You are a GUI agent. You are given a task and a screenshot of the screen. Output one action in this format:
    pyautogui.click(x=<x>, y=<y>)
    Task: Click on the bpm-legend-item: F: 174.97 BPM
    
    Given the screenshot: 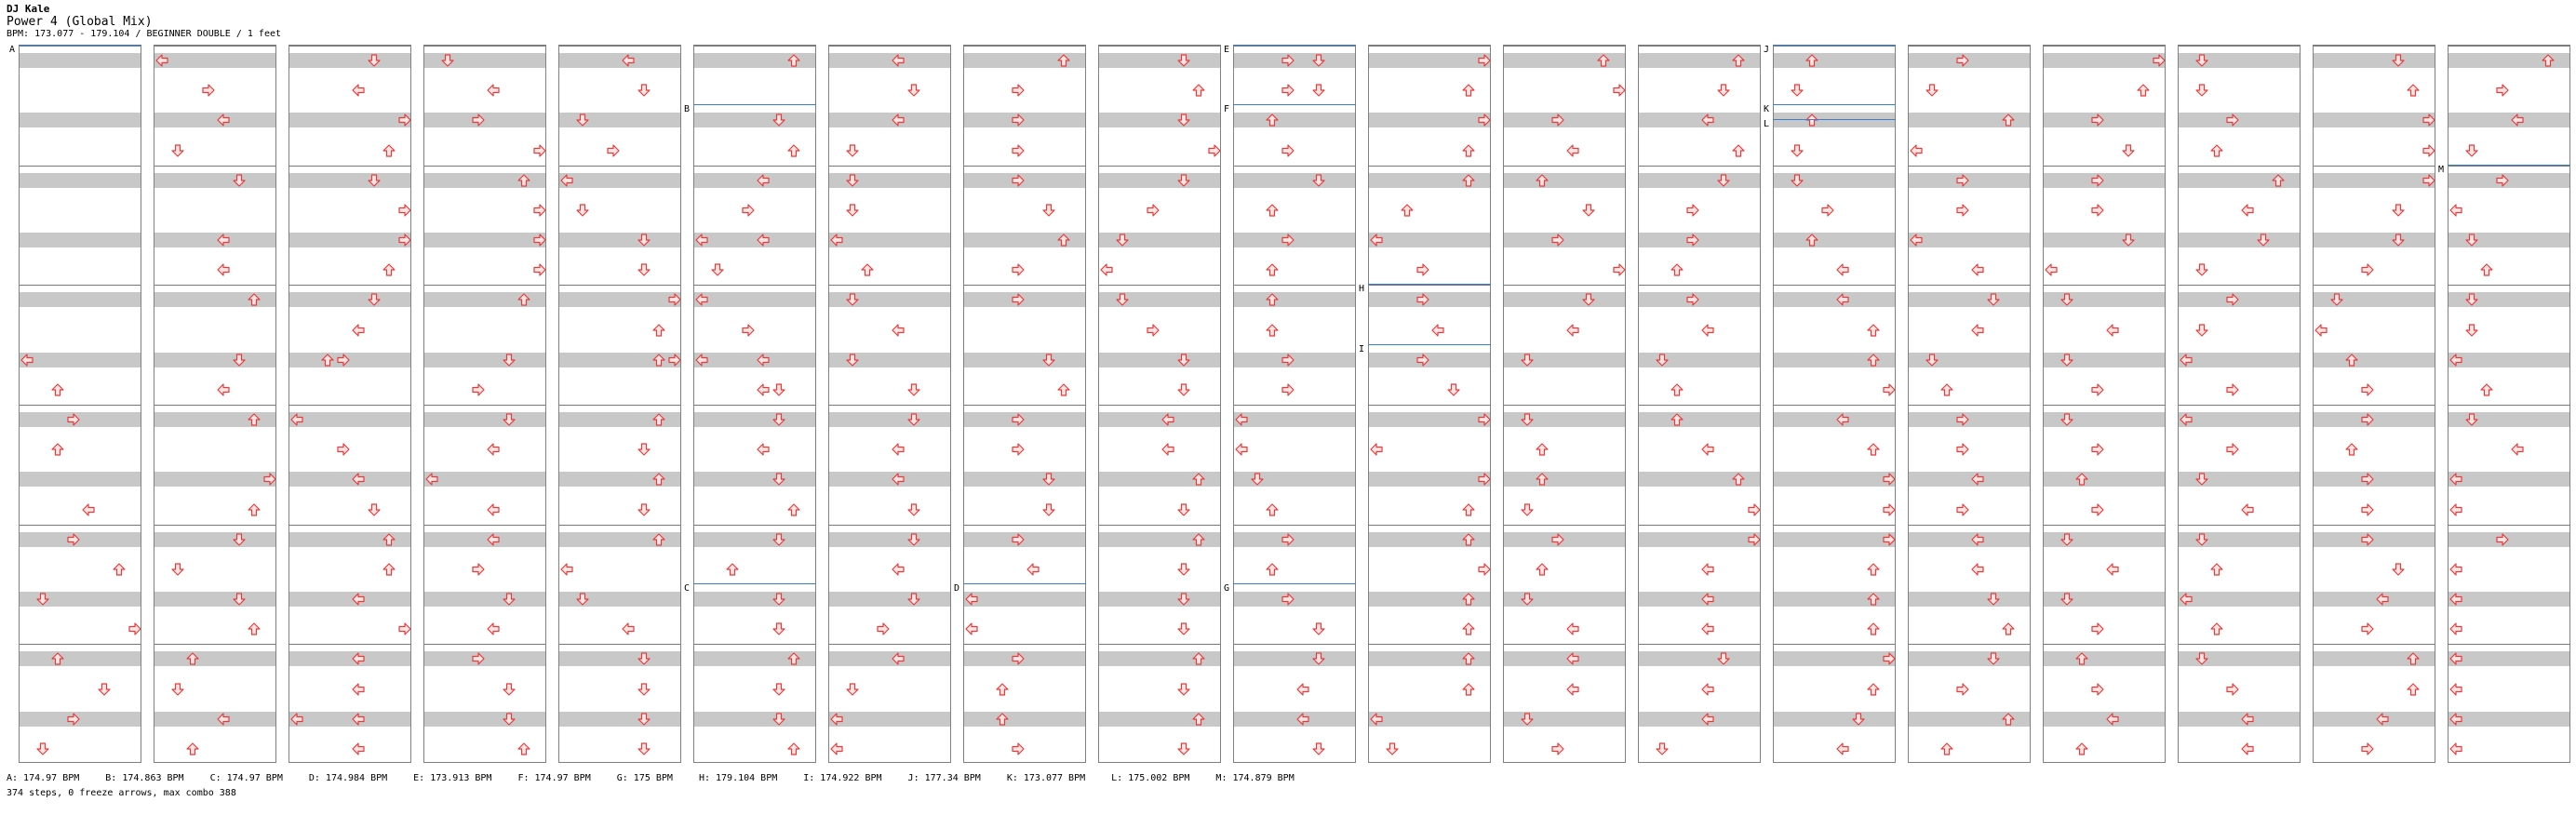 What is the action you would take?
    pyautogui.click(x=554, y=778)
    